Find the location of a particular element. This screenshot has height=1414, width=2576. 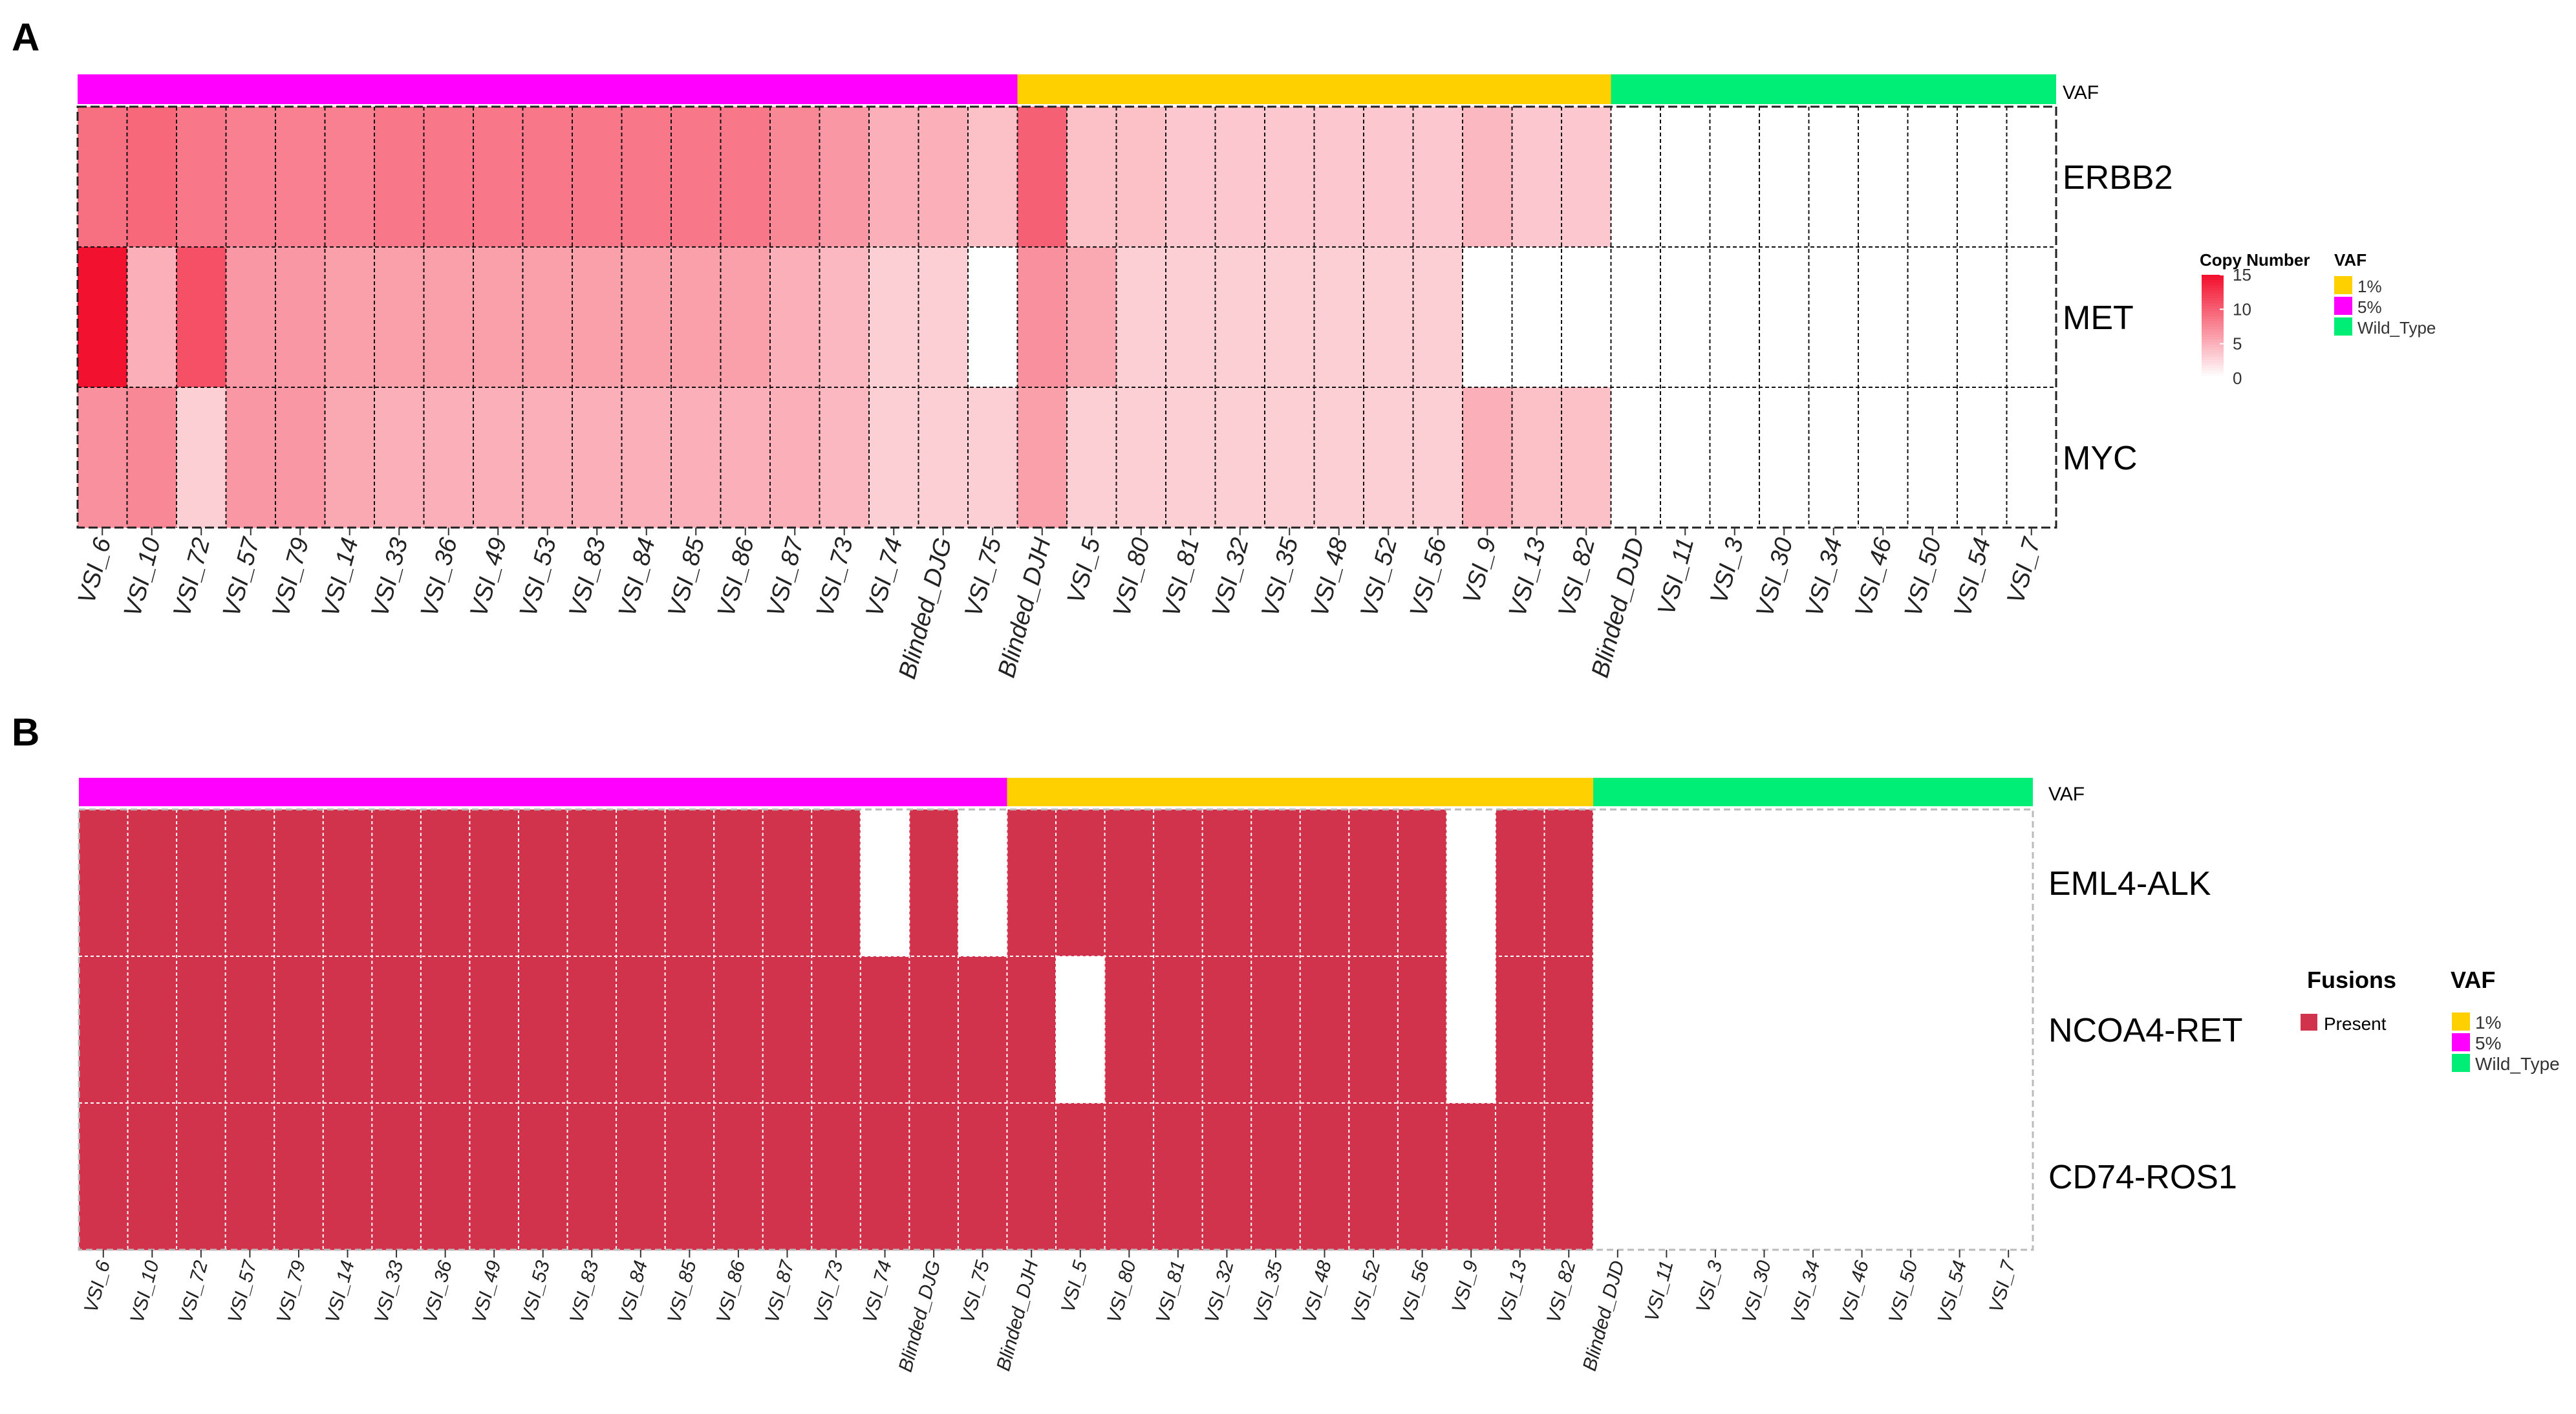

legend-vaf-b-label: 5% is located at coordinates (2488, 1043).